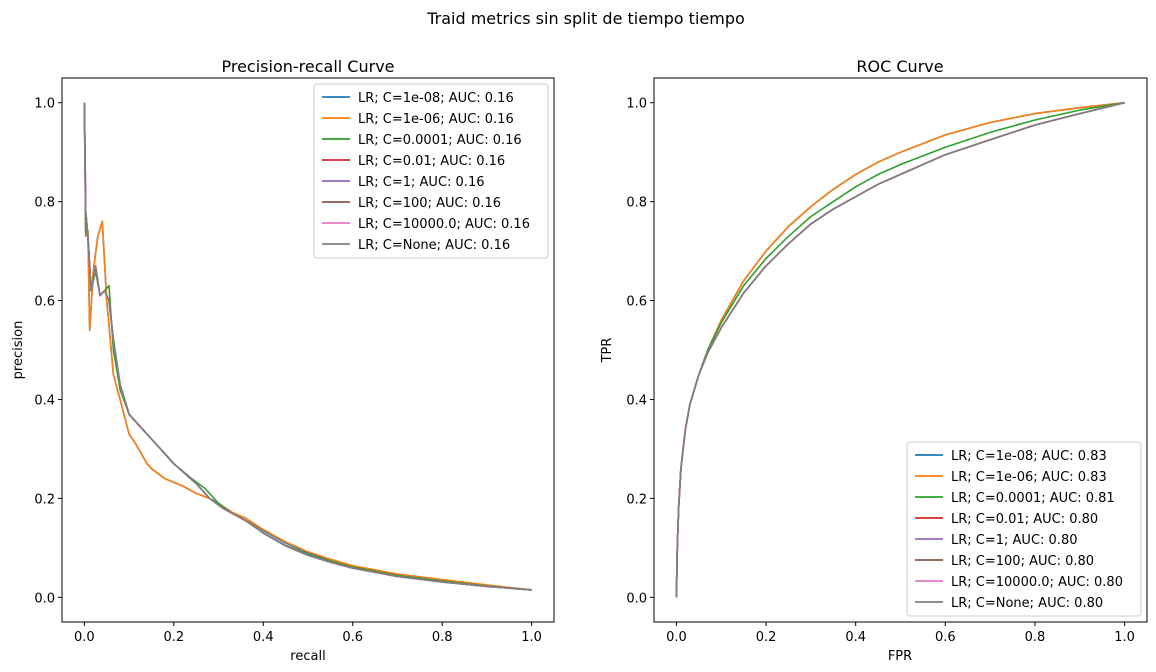  I want to click on roc-y-tick-label: 0.8, so click(636, 203).